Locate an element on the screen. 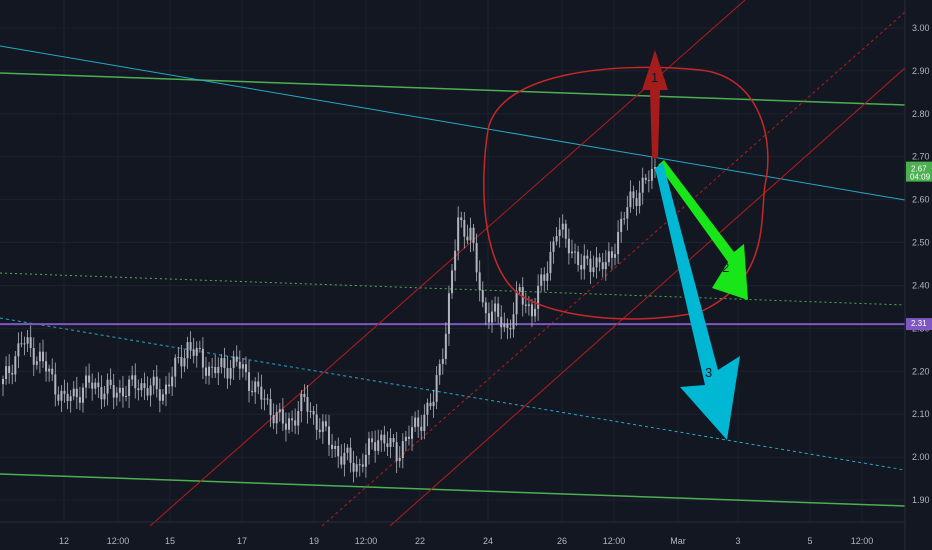 The image size is (932, 550). time-axis: 12 12:00 15 17 19 12:00 22 24 26 12:00 Mar 3 5 12:00 is located at coordinates (452, 533).